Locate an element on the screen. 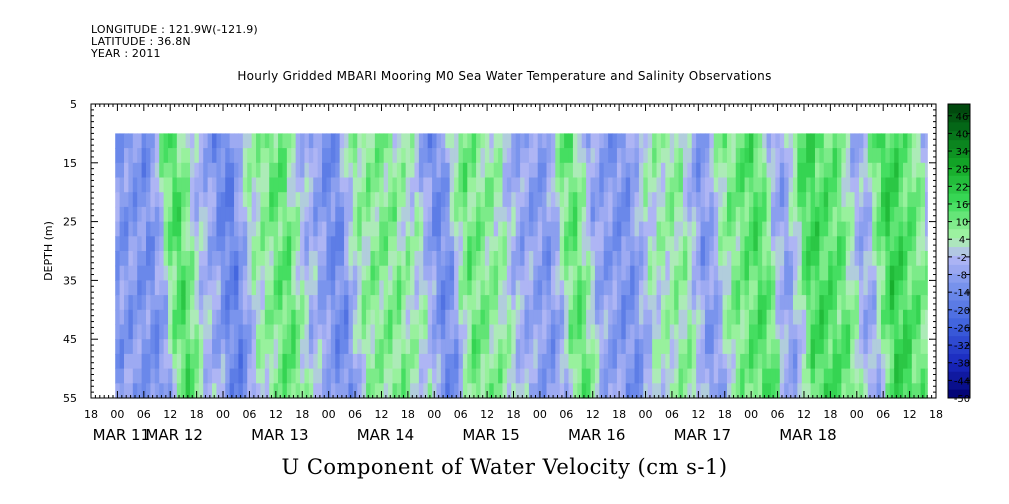 The width and height of the screenshot is (1009, 504). colorbar-label: 10 is located at coordinates (962, 223).